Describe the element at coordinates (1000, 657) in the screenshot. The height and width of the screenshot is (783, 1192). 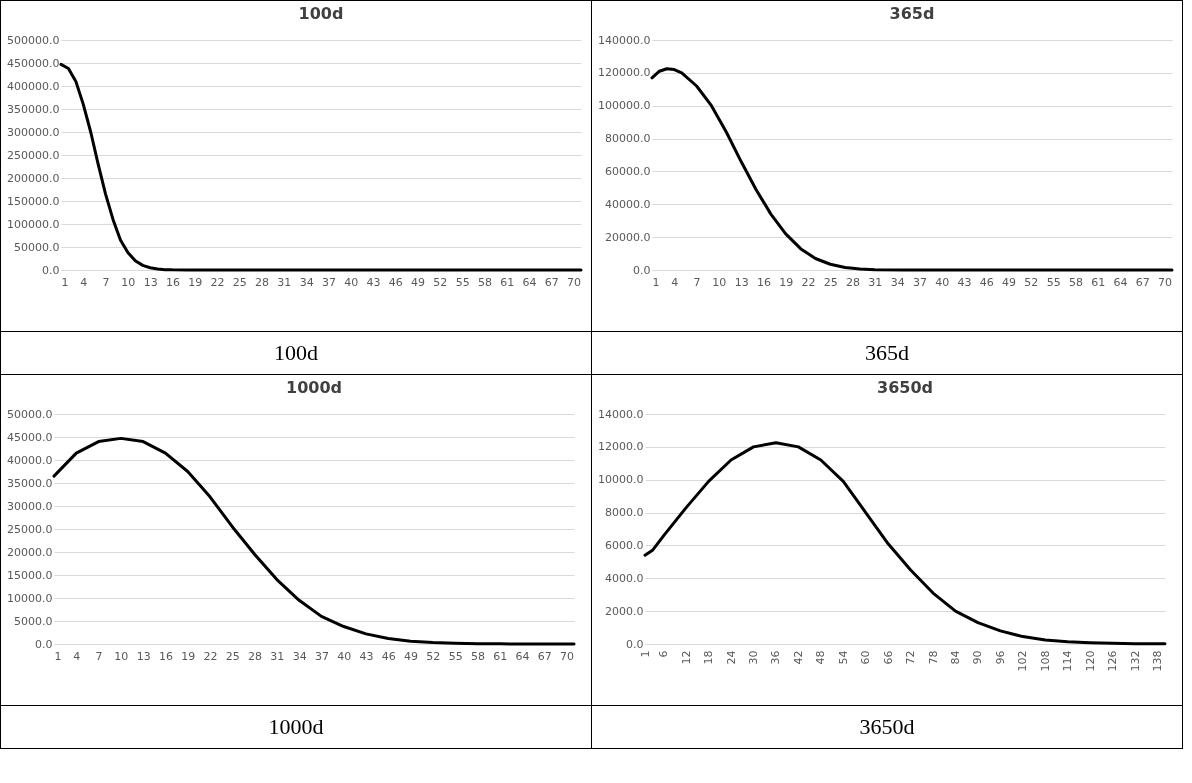
I see `x-tick-label: 96` at that location.